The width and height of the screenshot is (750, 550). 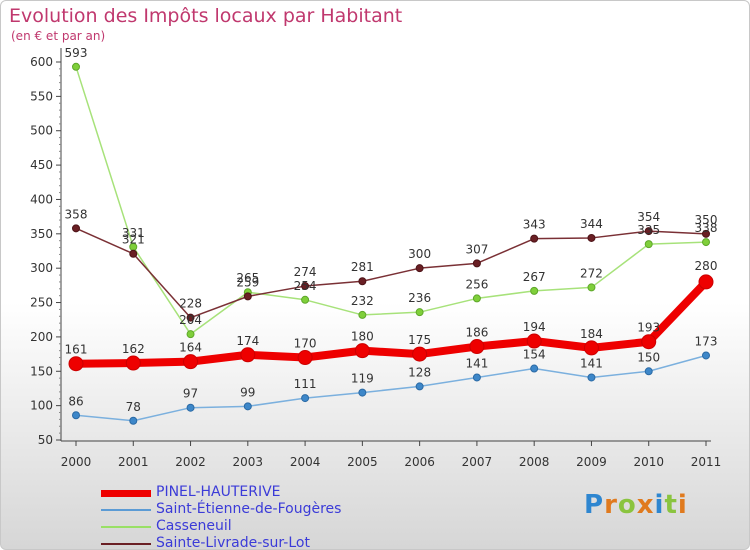 What do you see at coordinates (645, 505) in the screenshot?
I see `logo-letter: x` at bounding box center [645, 505].